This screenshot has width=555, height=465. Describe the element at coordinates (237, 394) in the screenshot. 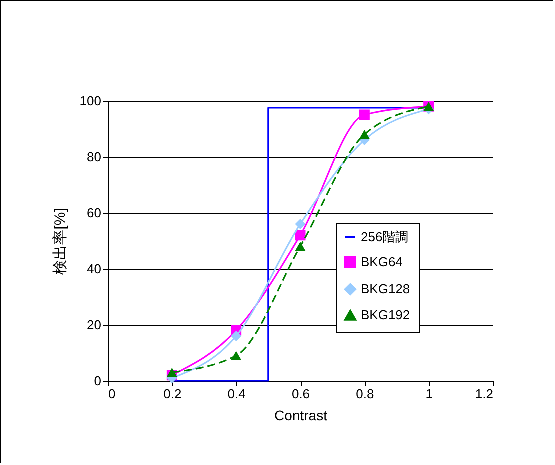

I see `x-tick-label: 0.4` at that location.